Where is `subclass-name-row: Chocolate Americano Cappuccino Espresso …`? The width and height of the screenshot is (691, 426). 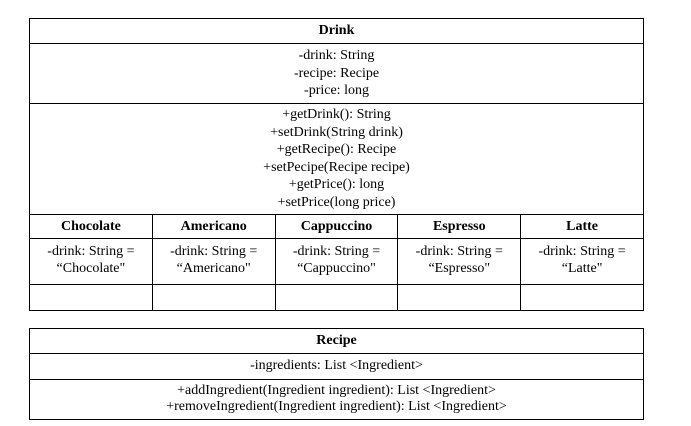 subclass-name-row: Chocolate Americano Cappuccino Espresso … is located at coordinates (336, 226).